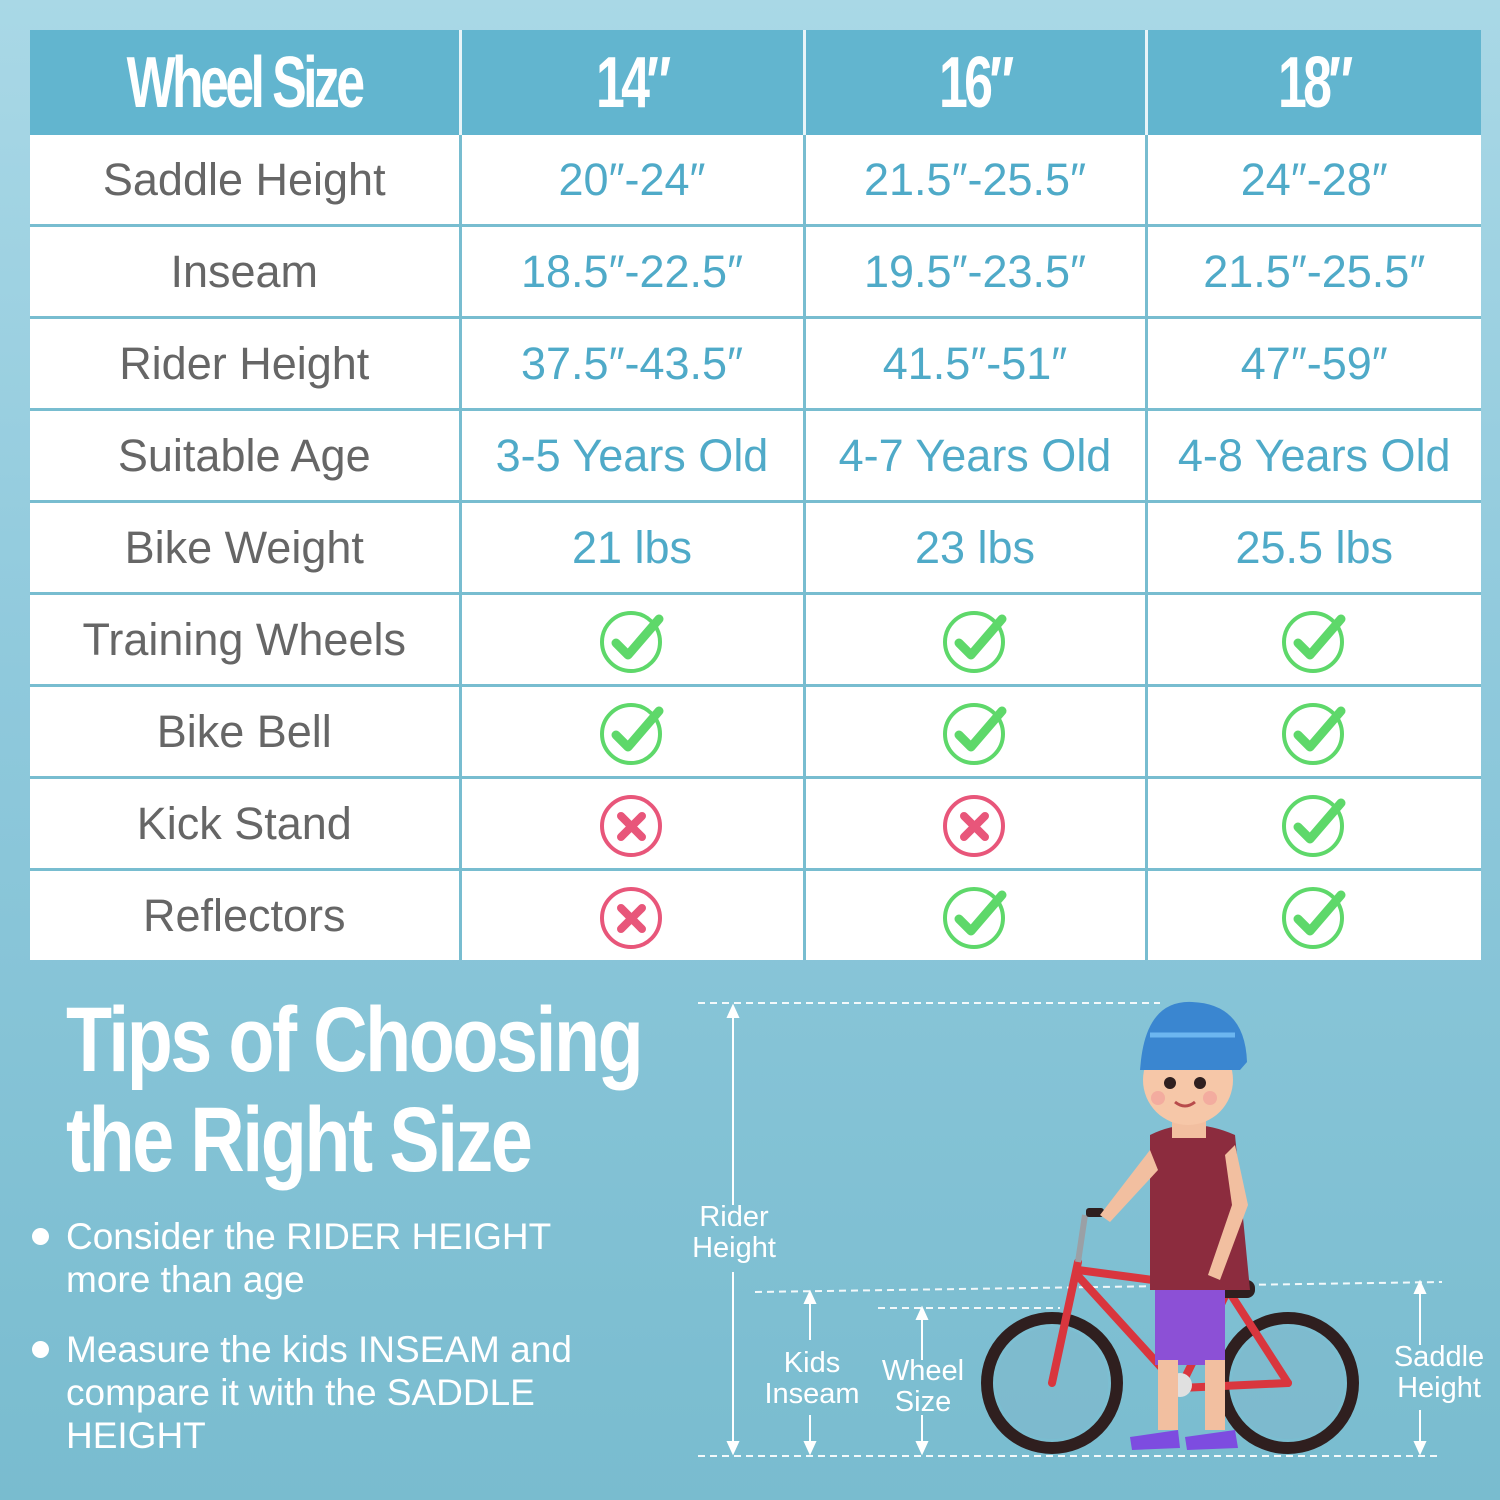 The height and width of the screenshot is (1500, 1500). Describe the element at coordinates (633, 180) in the screenshot. I see `table-cell: 20″-24″` at that location.